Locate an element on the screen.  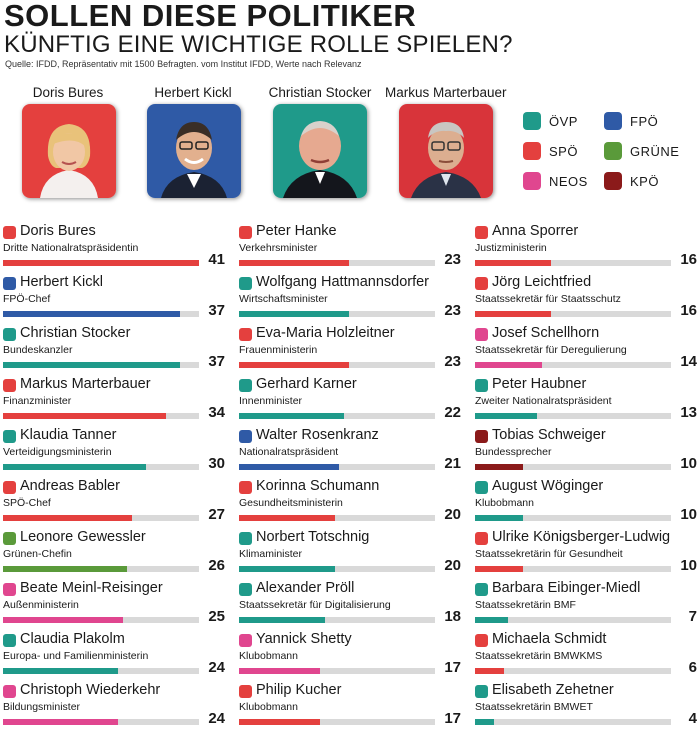
politician-role: Wirtschaftsminister is located at coordinates (283, 299).